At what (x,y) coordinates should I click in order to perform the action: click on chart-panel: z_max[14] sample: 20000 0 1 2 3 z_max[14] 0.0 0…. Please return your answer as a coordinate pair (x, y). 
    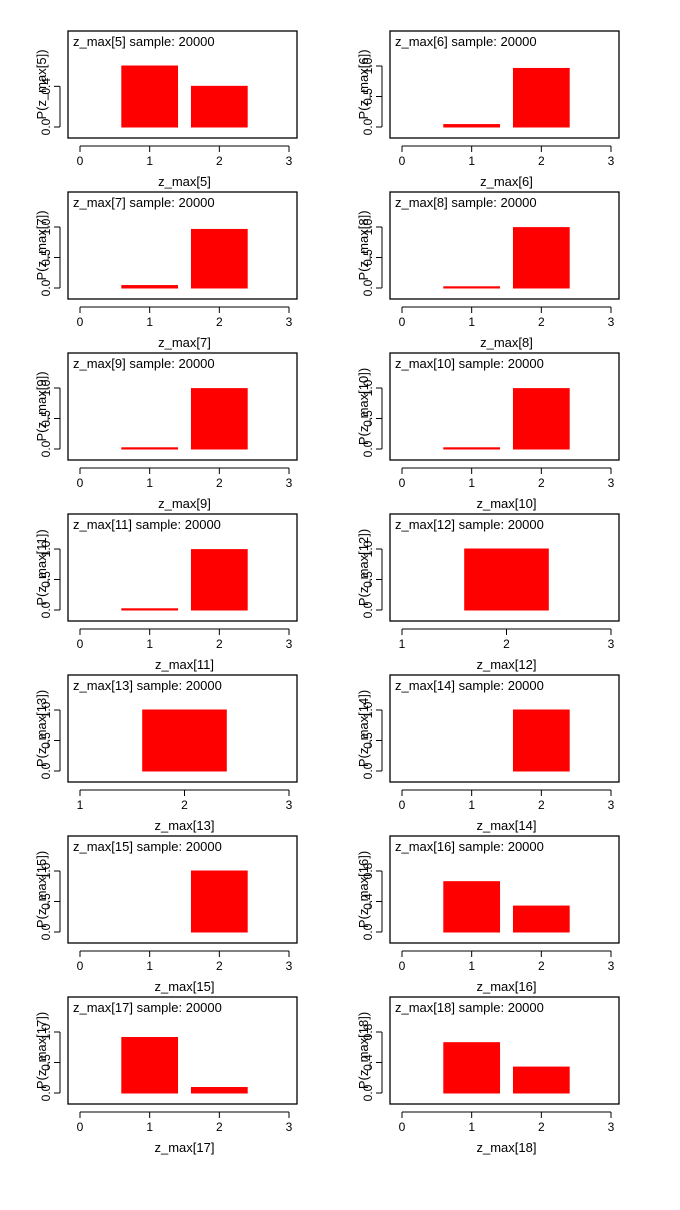
    Looking at the image, I should click on (492, 753).